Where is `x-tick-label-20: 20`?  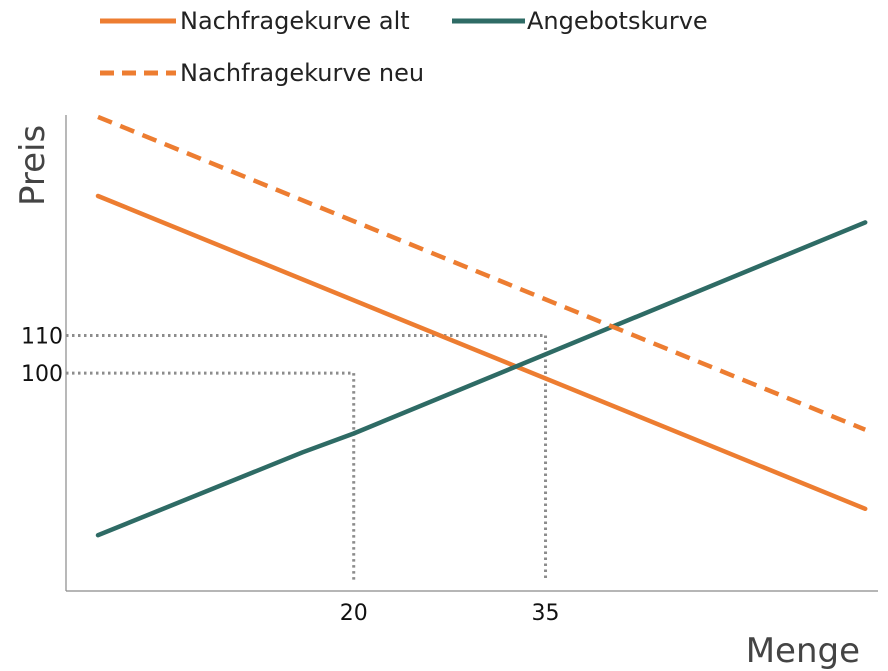 x-tick-label-20: 20 is located at coordinates (354, 613).